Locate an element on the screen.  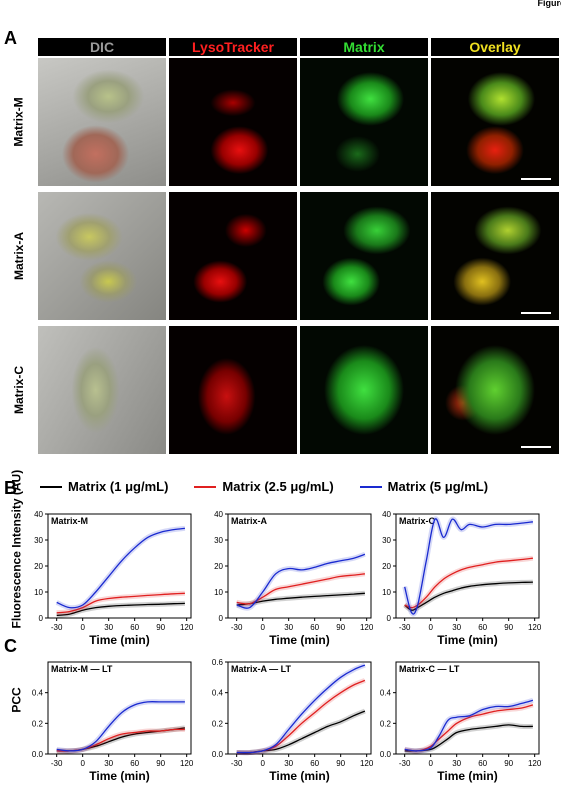
legend-item-1: Matrix (1 μg/mL) is located at coordinates (104, 486).